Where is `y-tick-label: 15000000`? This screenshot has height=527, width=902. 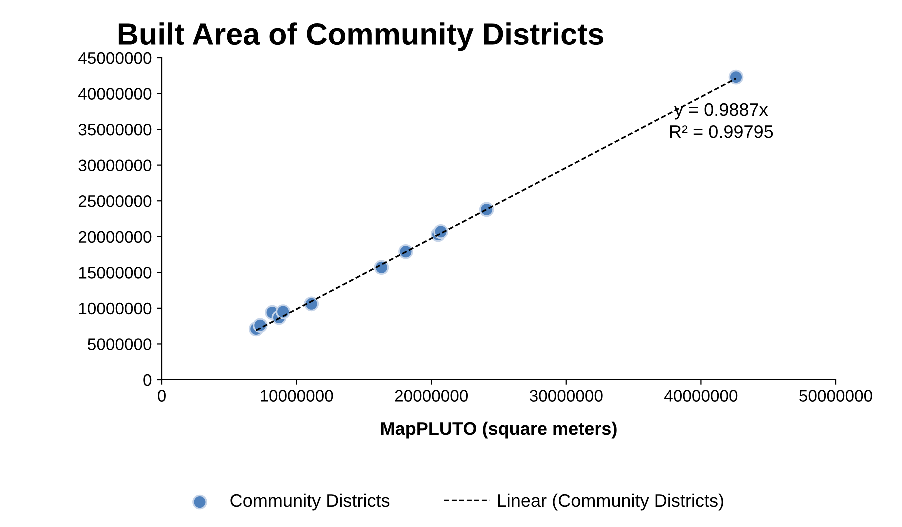 y-tick-label: 15000000 is located at coordinates (115, 273).